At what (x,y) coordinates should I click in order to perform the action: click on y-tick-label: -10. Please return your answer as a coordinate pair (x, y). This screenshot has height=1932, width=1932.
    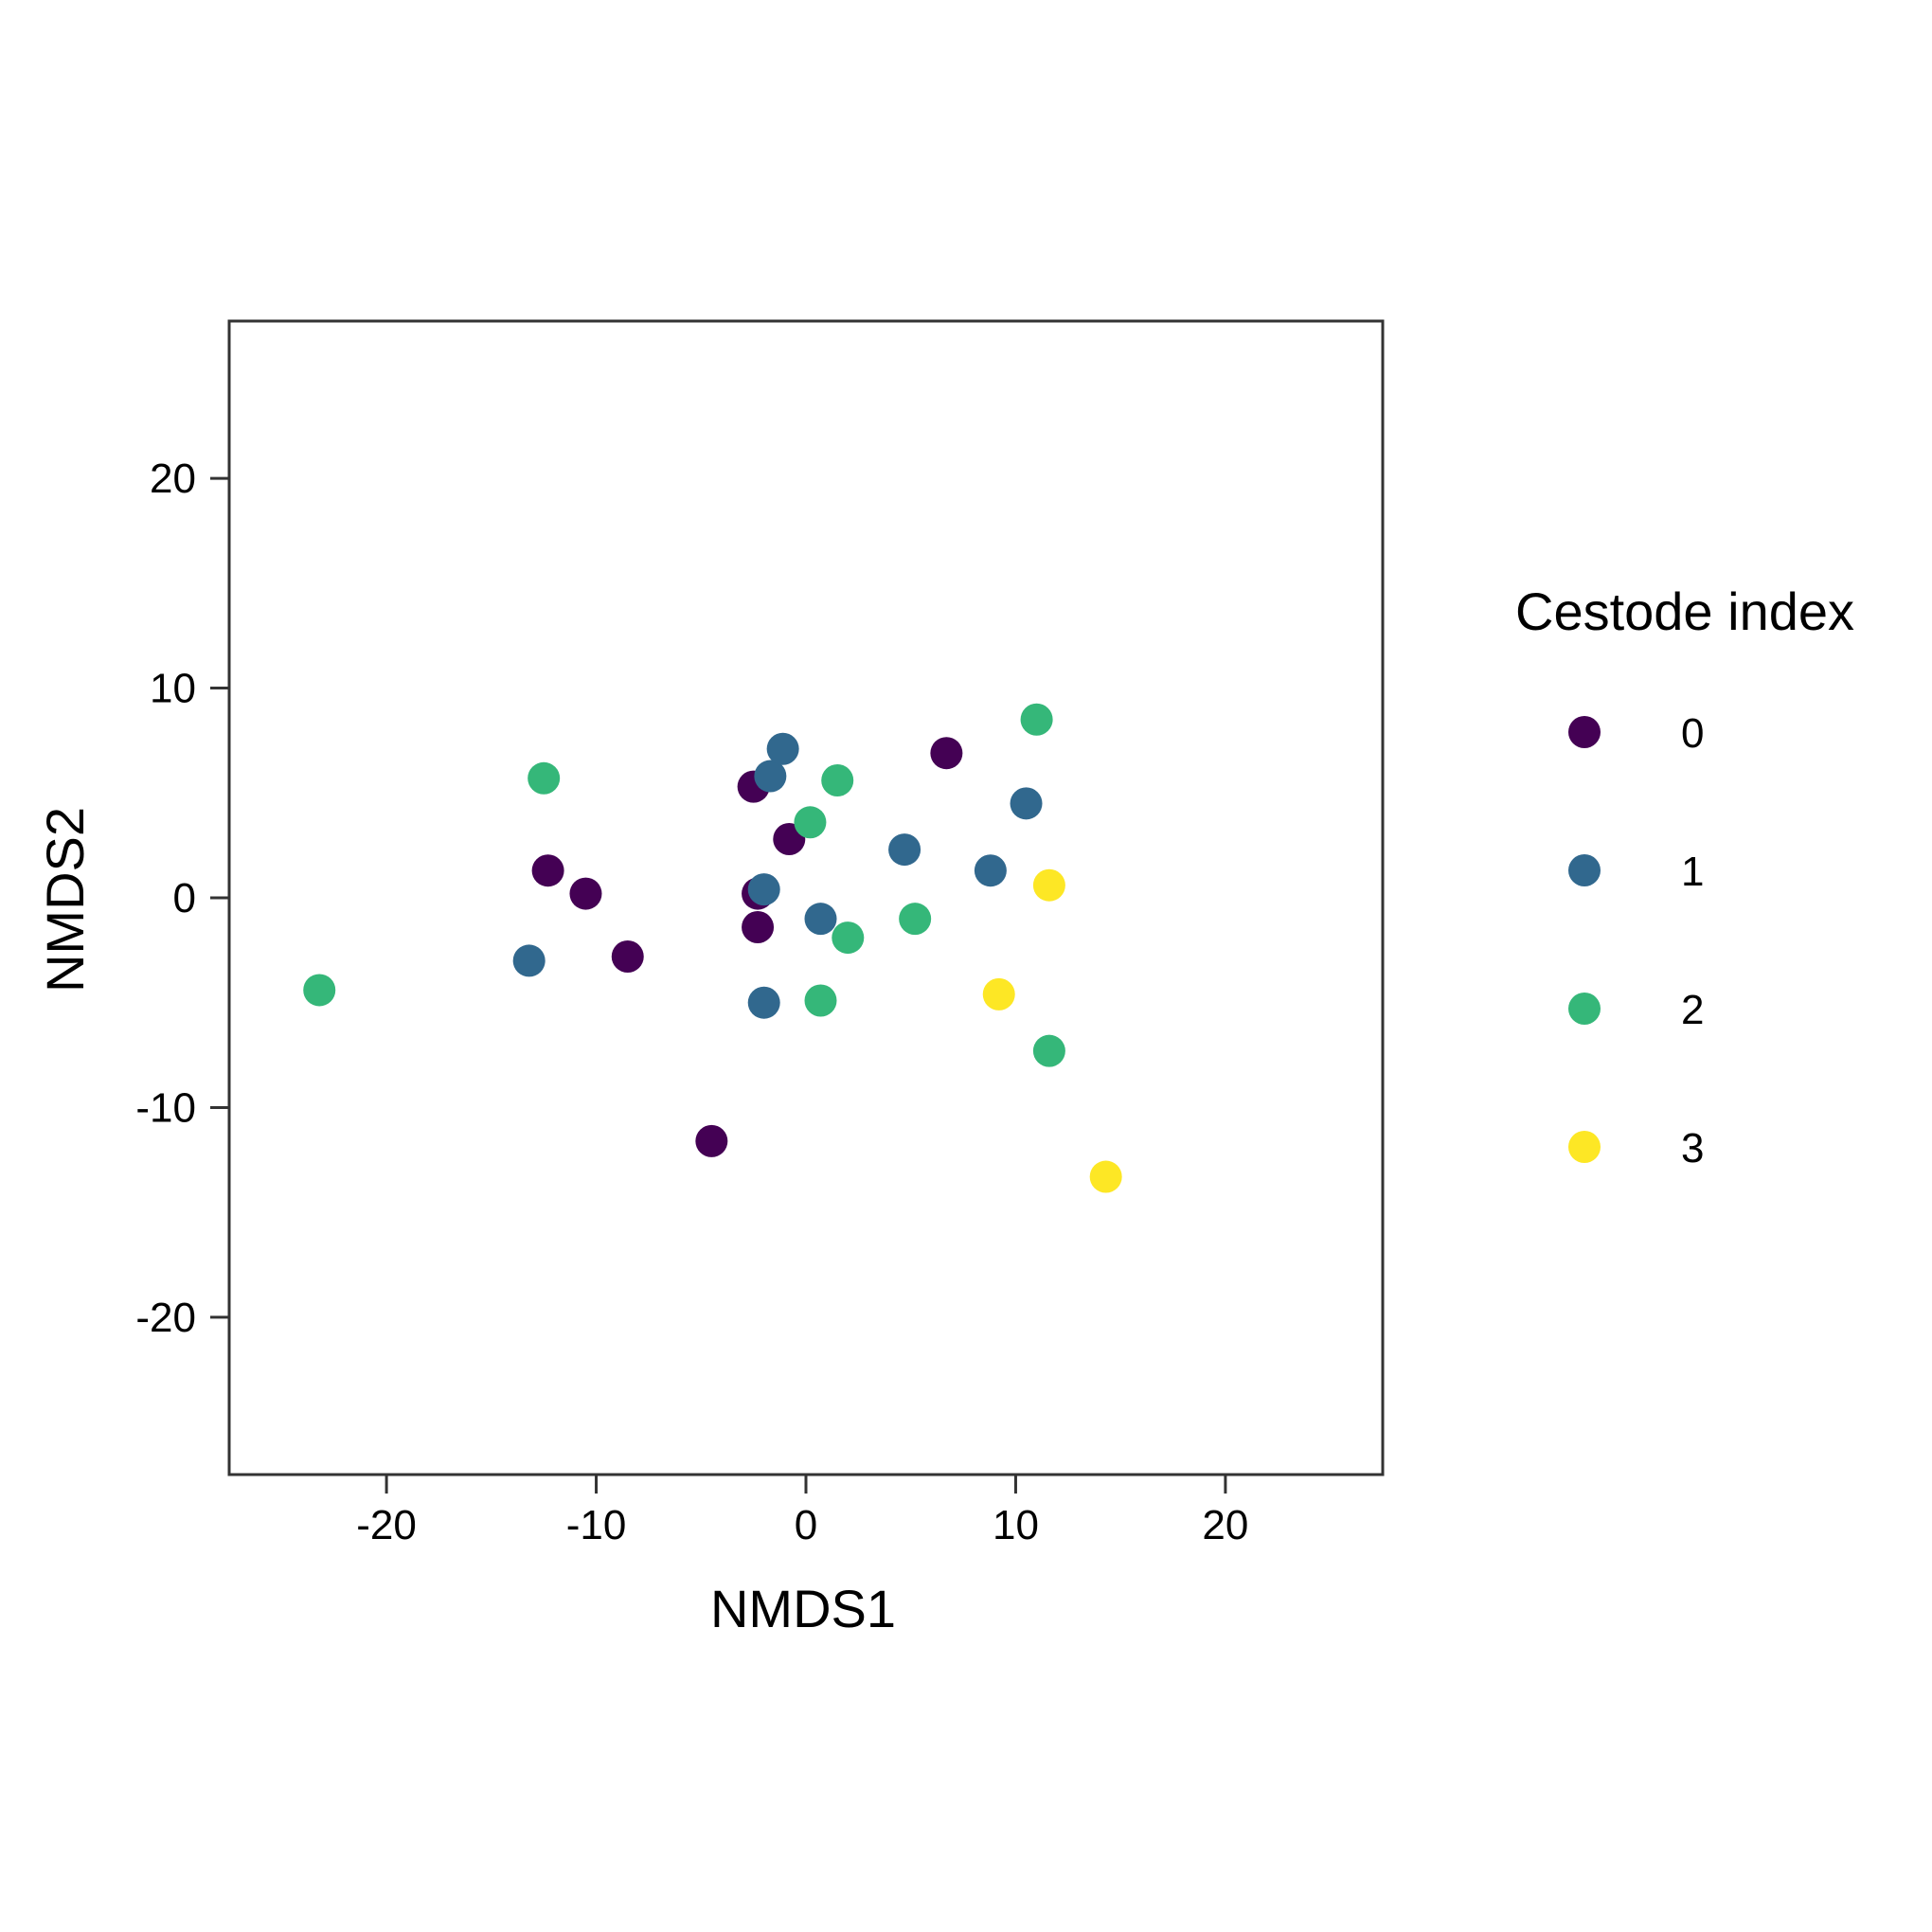
    Looking at the image, I should click on (165, 1107).